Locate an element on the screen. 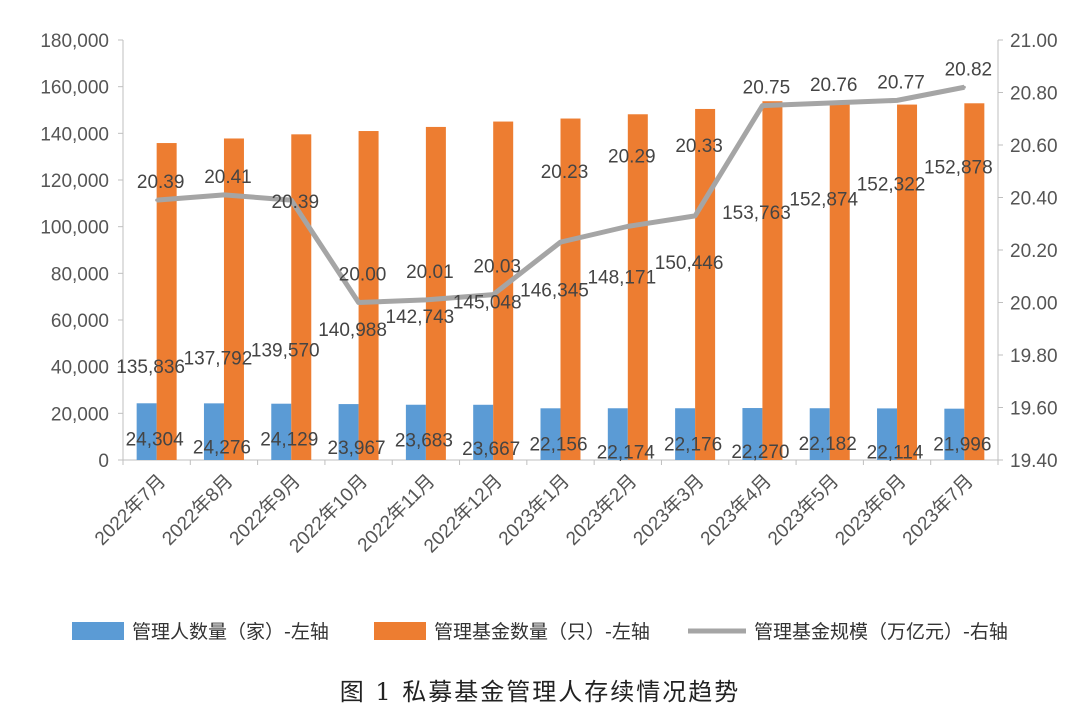 This screenshot has height=713, width=1080. right-tick-label: 20.20 is located at coordinates (1034, 251).